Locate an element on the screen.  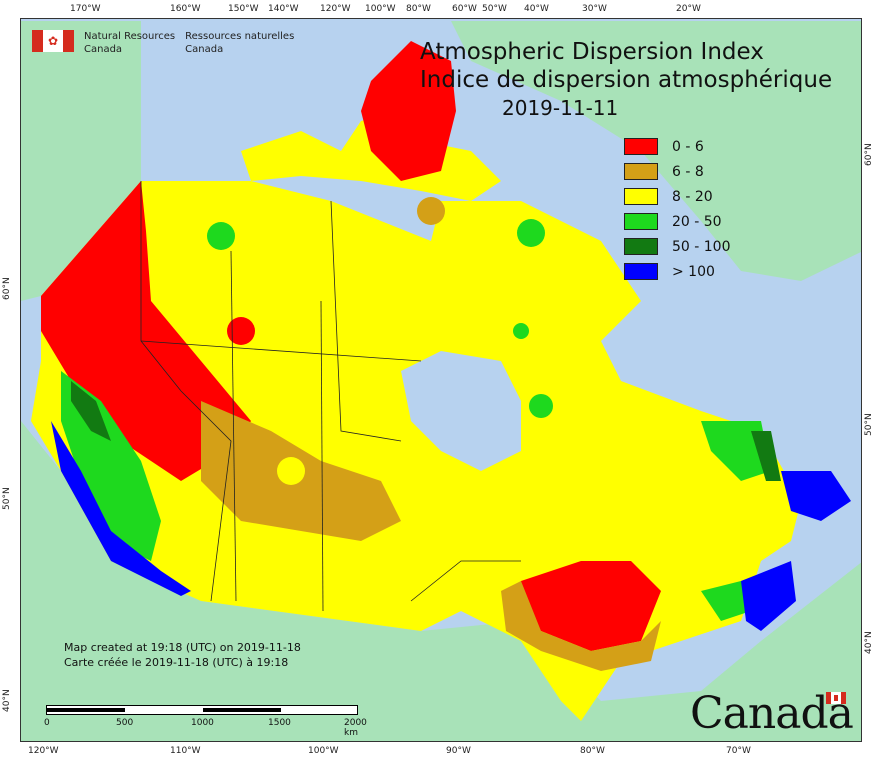
hudson-bay is located at coordinates (461, 411).